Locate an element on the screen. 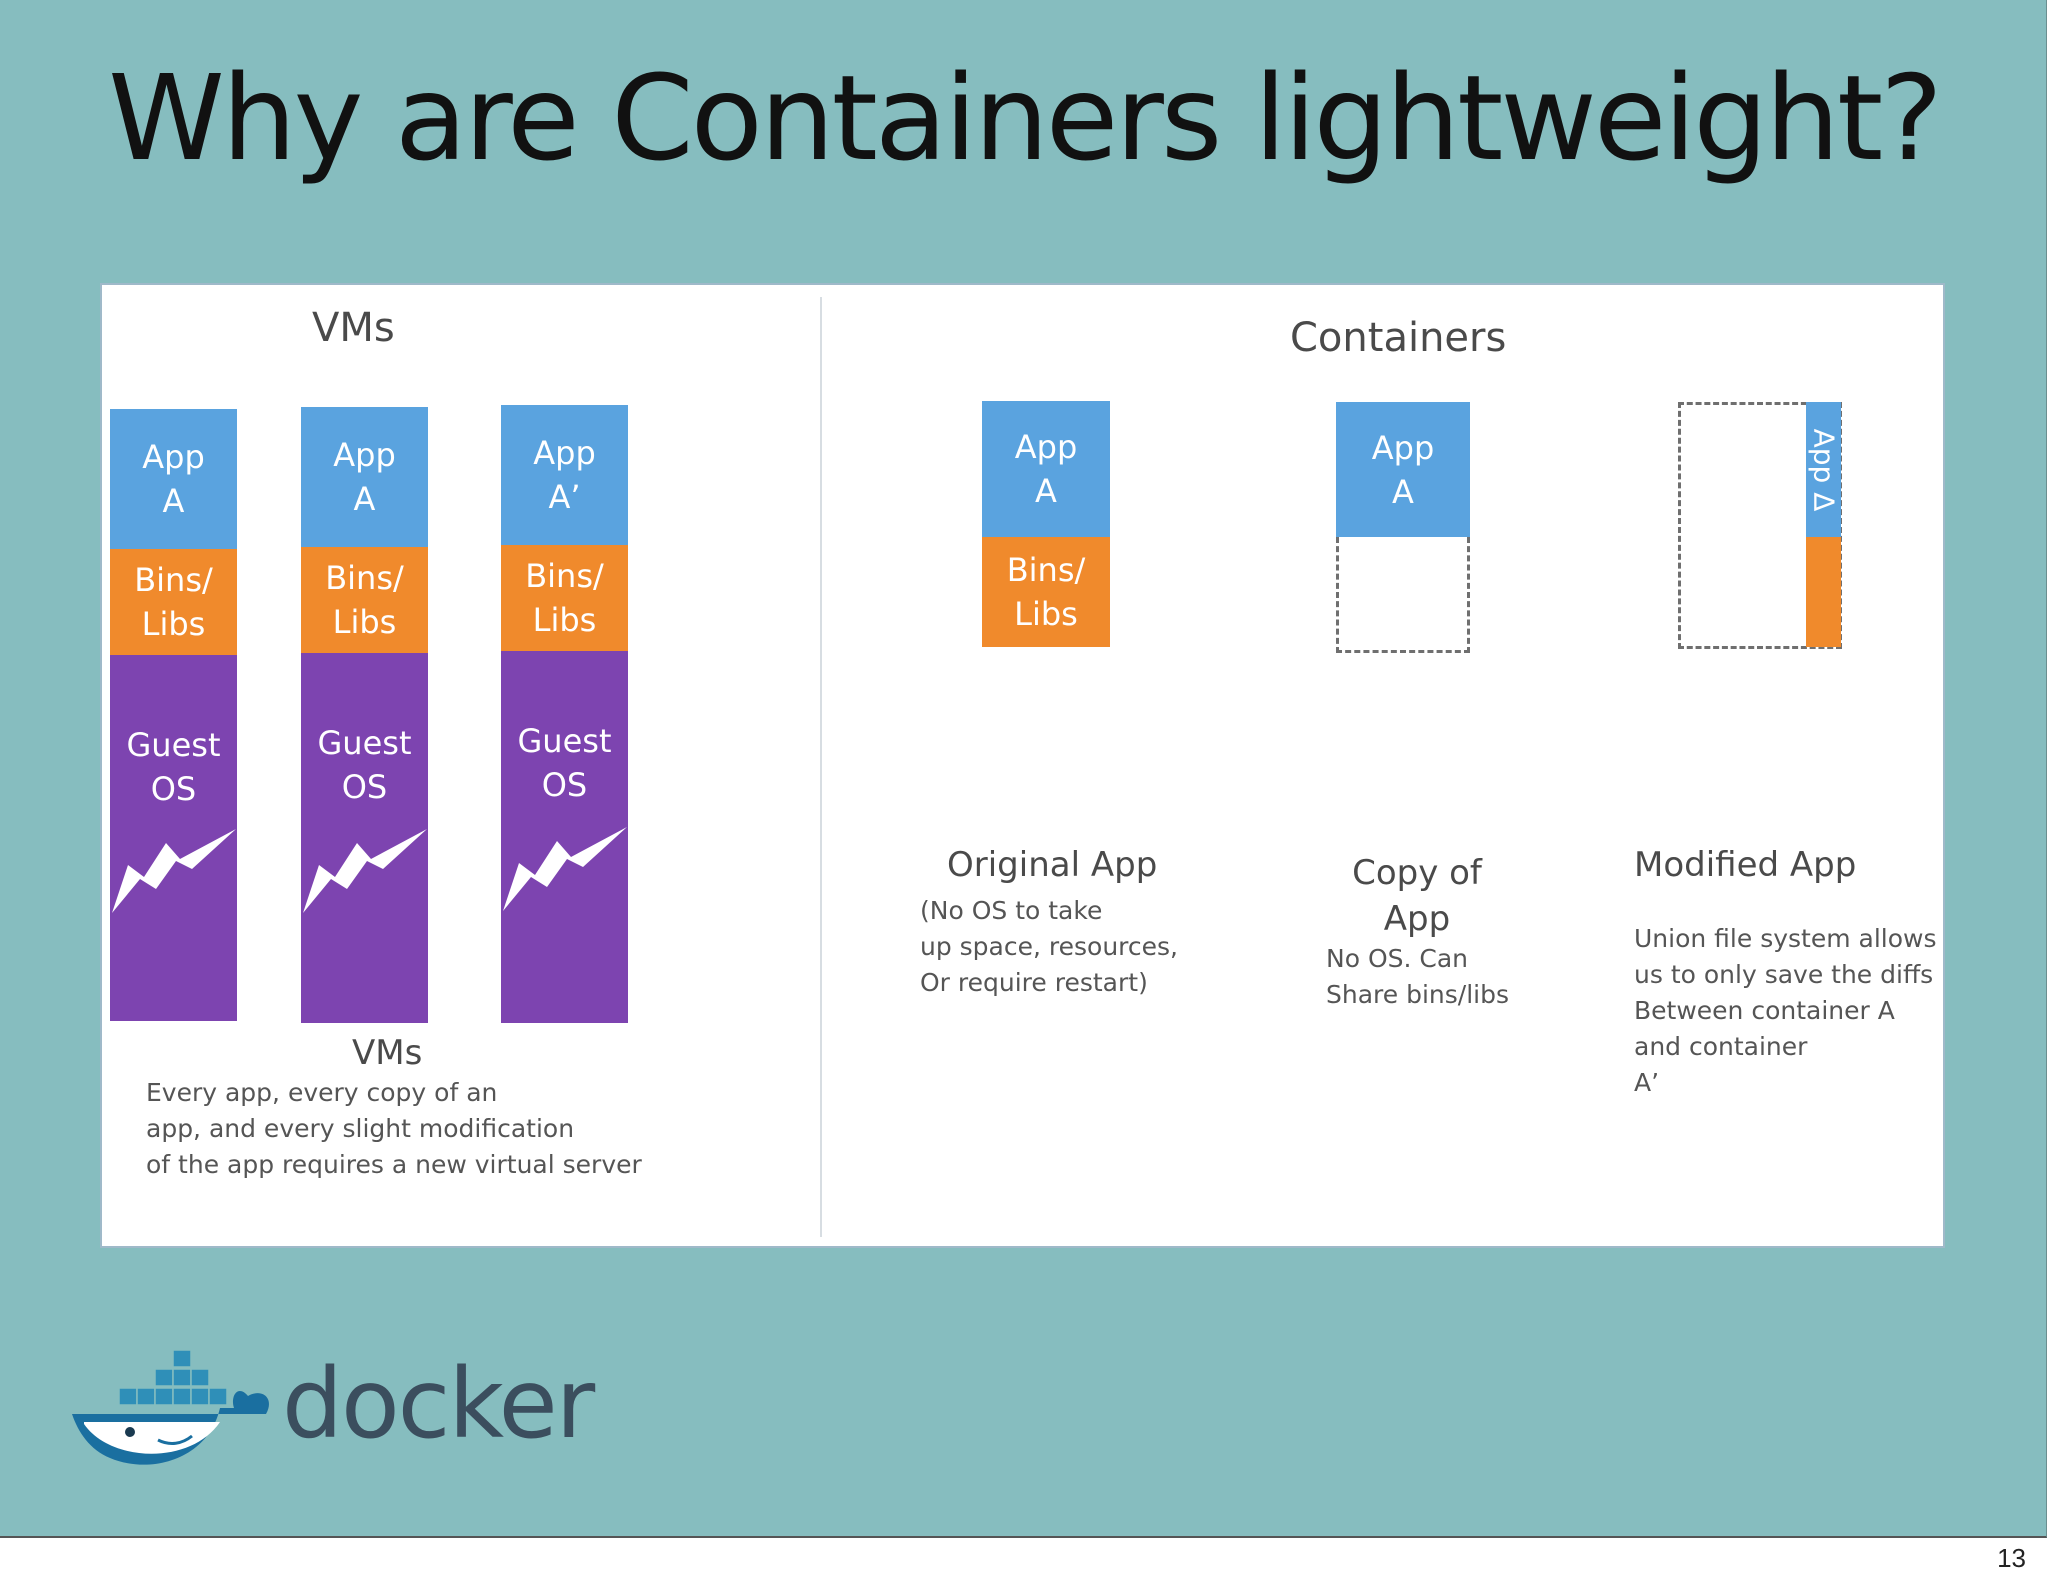  vm-stack-3-app: App A’ is located at coordinates (564, 475).